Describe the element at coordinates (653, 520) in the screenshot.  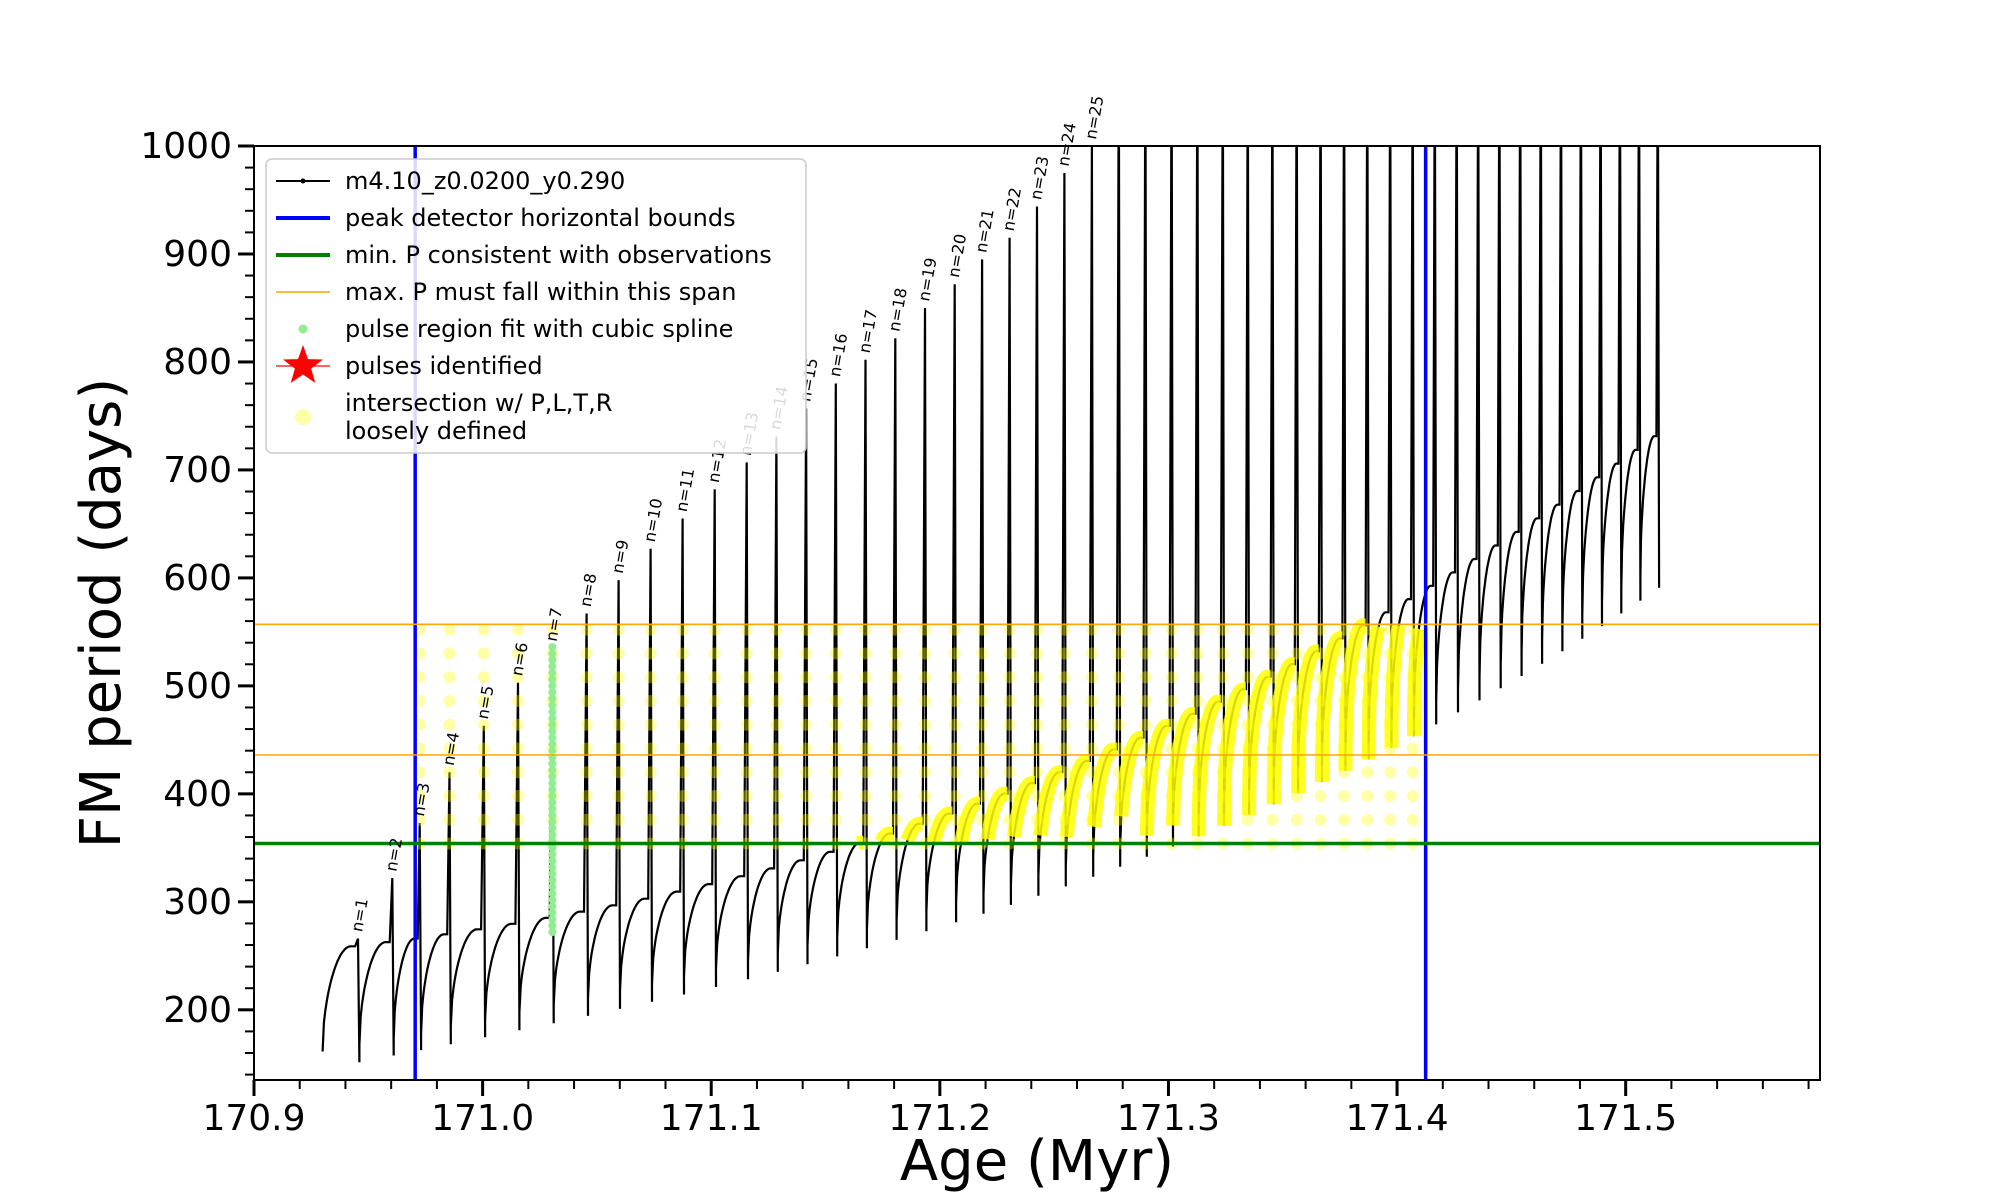
I see `pulse-label: n=10` at that location.